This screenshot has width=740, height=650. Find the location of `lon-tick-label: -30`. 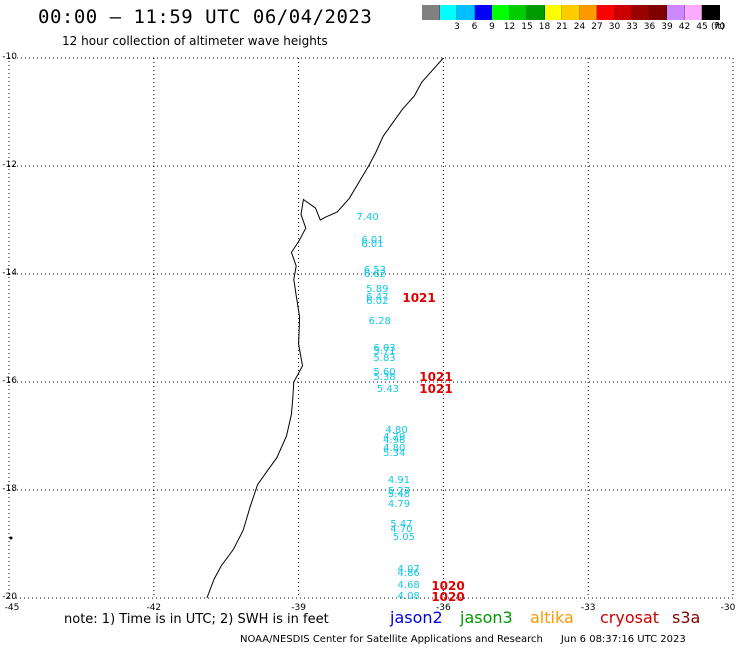

lon-tick-label: -30 is located at coordinates (728, 608).